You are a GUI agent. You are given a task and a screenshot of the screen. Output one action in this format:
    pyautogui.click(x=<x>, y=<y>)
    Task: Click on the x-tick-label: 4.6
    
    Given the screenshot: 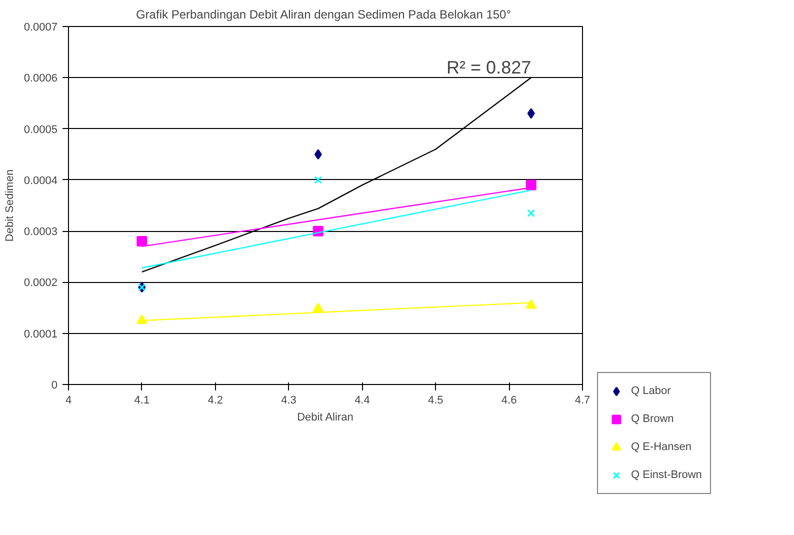 What is the action you would take?
    pyautogui.click(x=509, y=400)
    